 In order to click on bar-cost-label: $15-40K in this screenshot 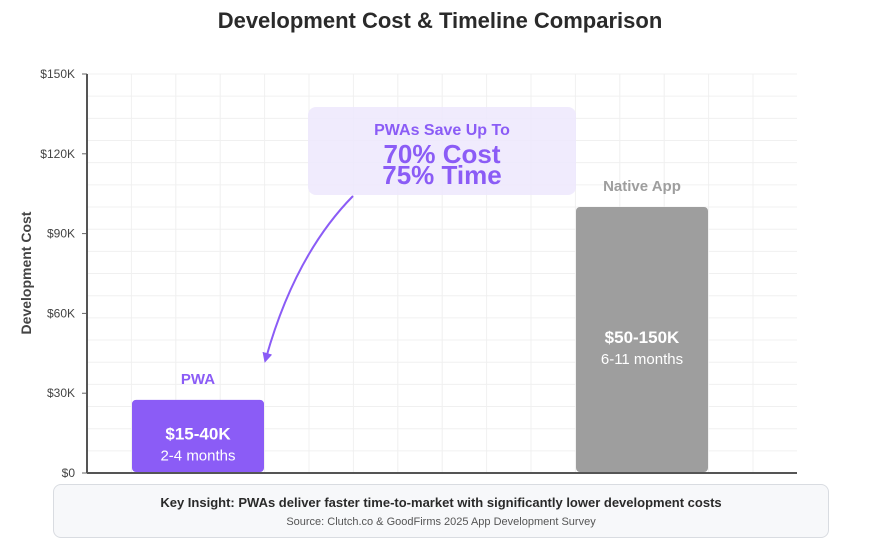, I will do `click(198, 433)`.